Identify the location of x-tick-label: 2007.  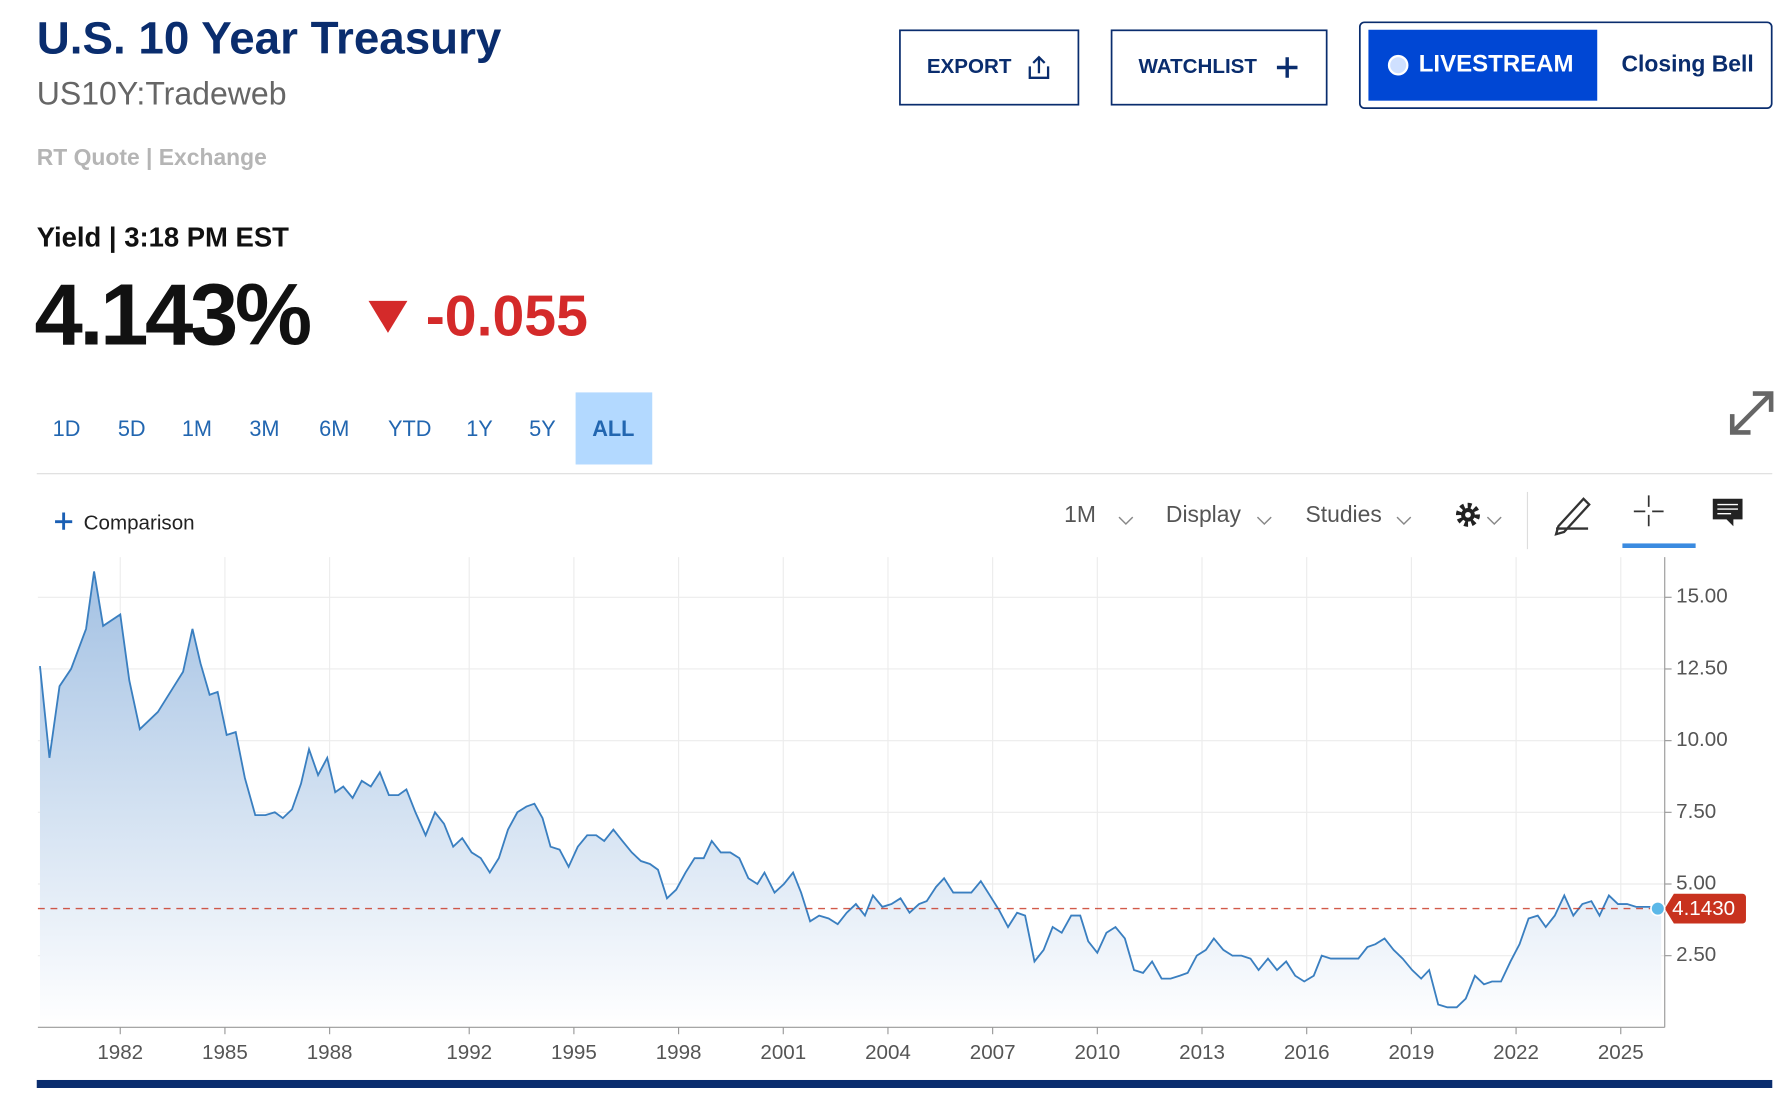
(993, 1052).